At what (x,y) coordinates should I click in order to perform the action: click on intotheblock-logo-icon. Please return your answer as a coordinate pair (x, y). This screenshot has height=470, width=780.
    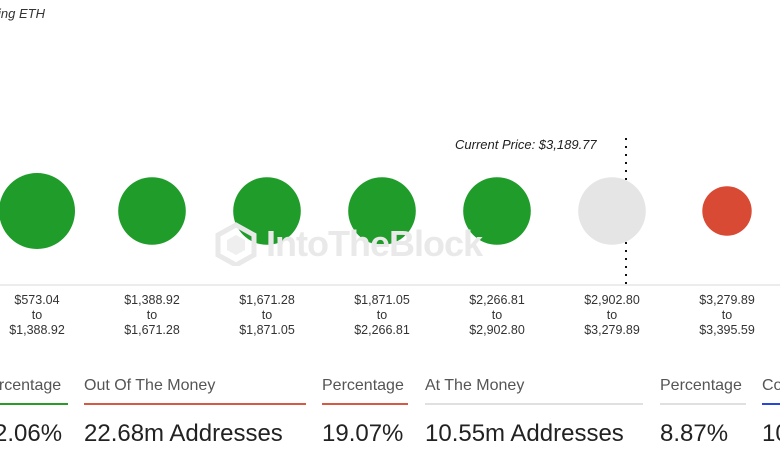
    Looking at the image, I should click on (236, 245).